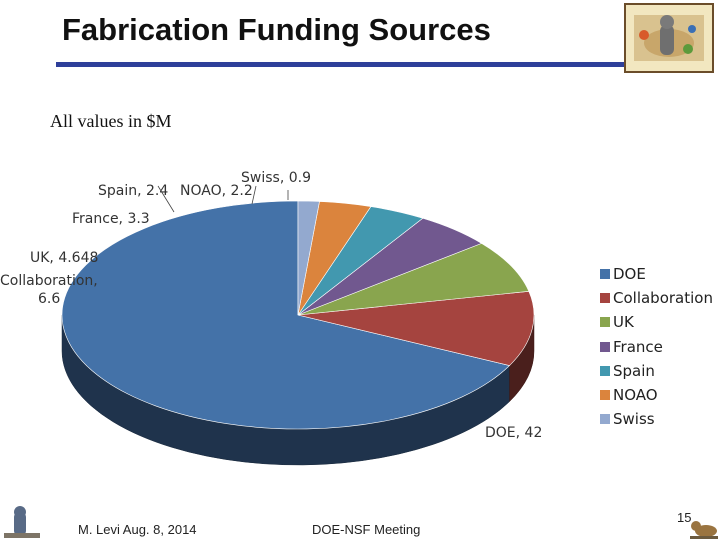  Describe the element at coordinates (513, 433) in the screenshot. I see `data-label-doe: DOE, 42` at that location.